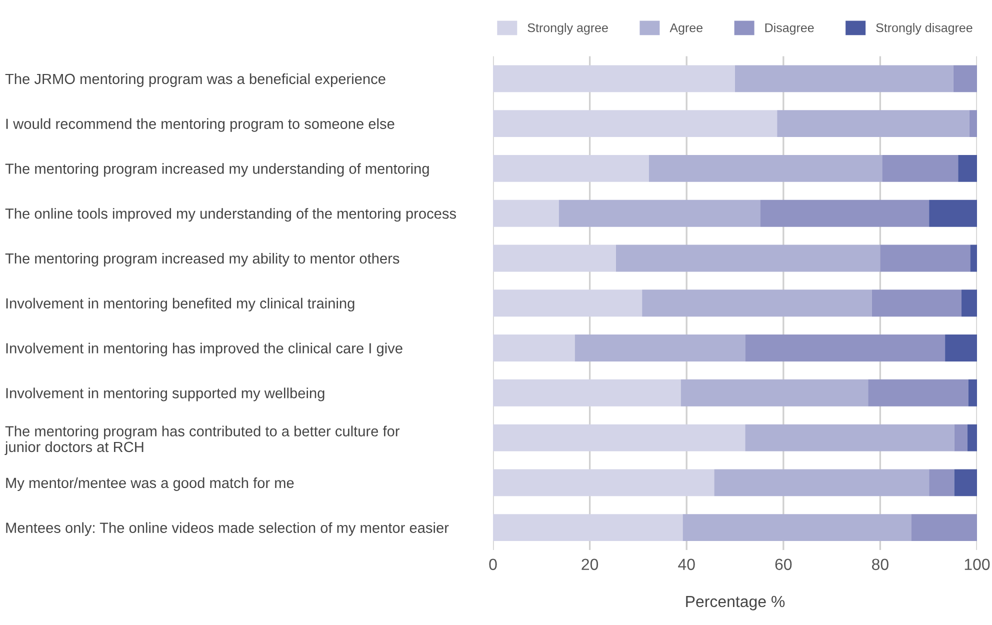  Describe the element at coordinates (686, 29) in the screenshot. I see `legend-label: Agree` at that location.